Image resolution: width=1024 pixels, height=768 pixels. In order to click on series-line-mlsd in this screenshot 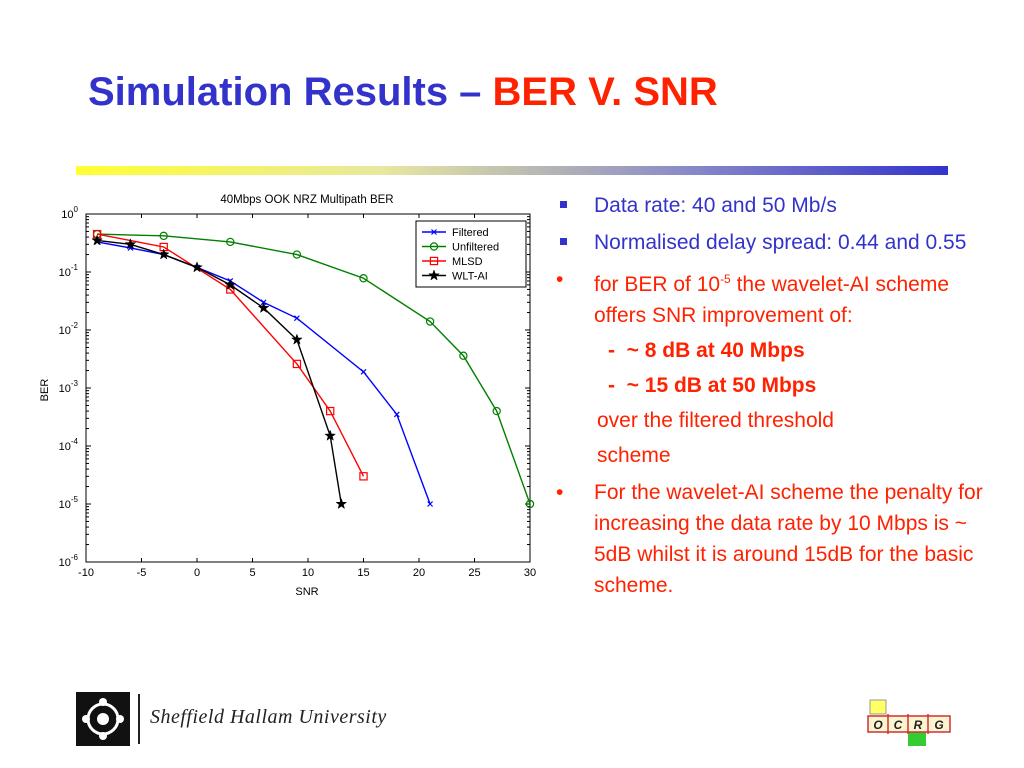, I will do `click(230, 355)`.